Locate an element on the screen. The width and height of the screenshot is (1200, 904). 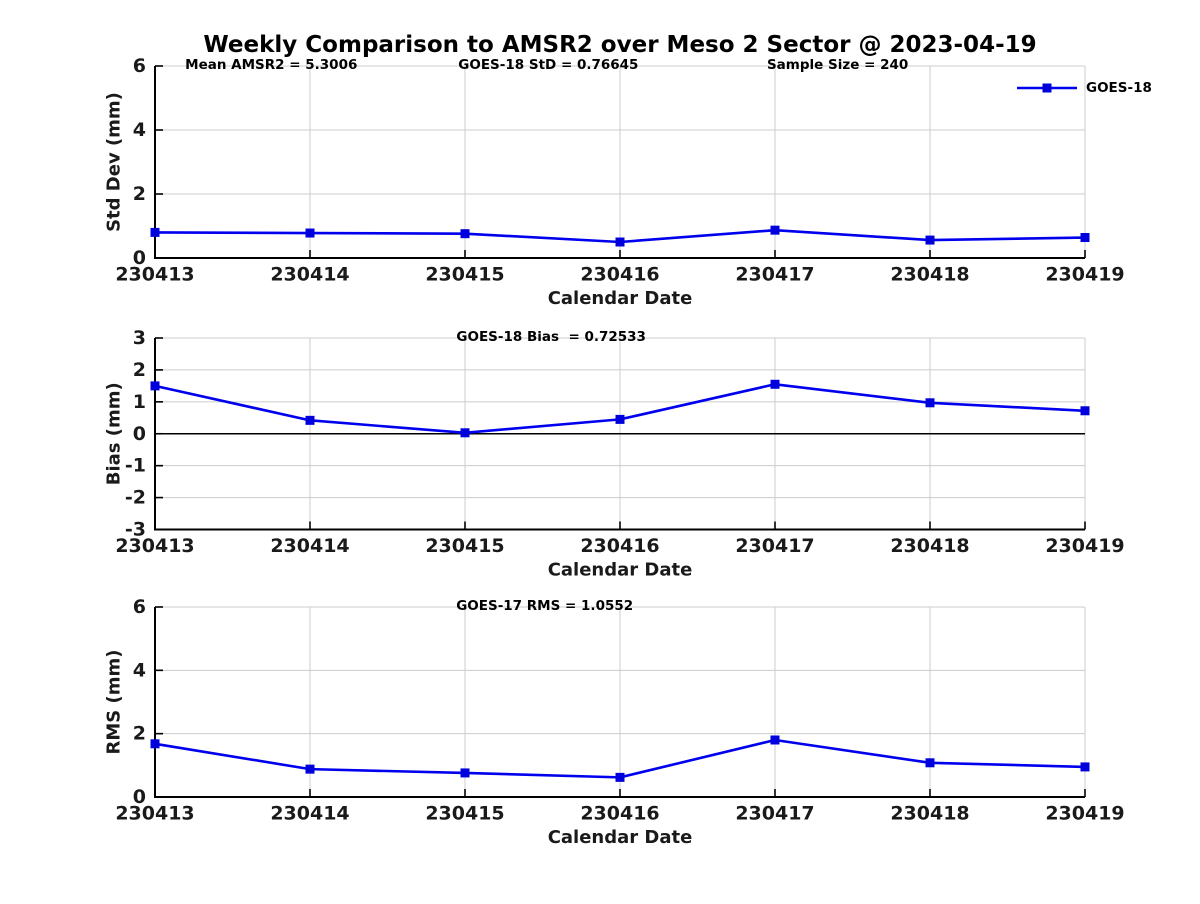
legend-marker is located at coordinates (1047, 88).